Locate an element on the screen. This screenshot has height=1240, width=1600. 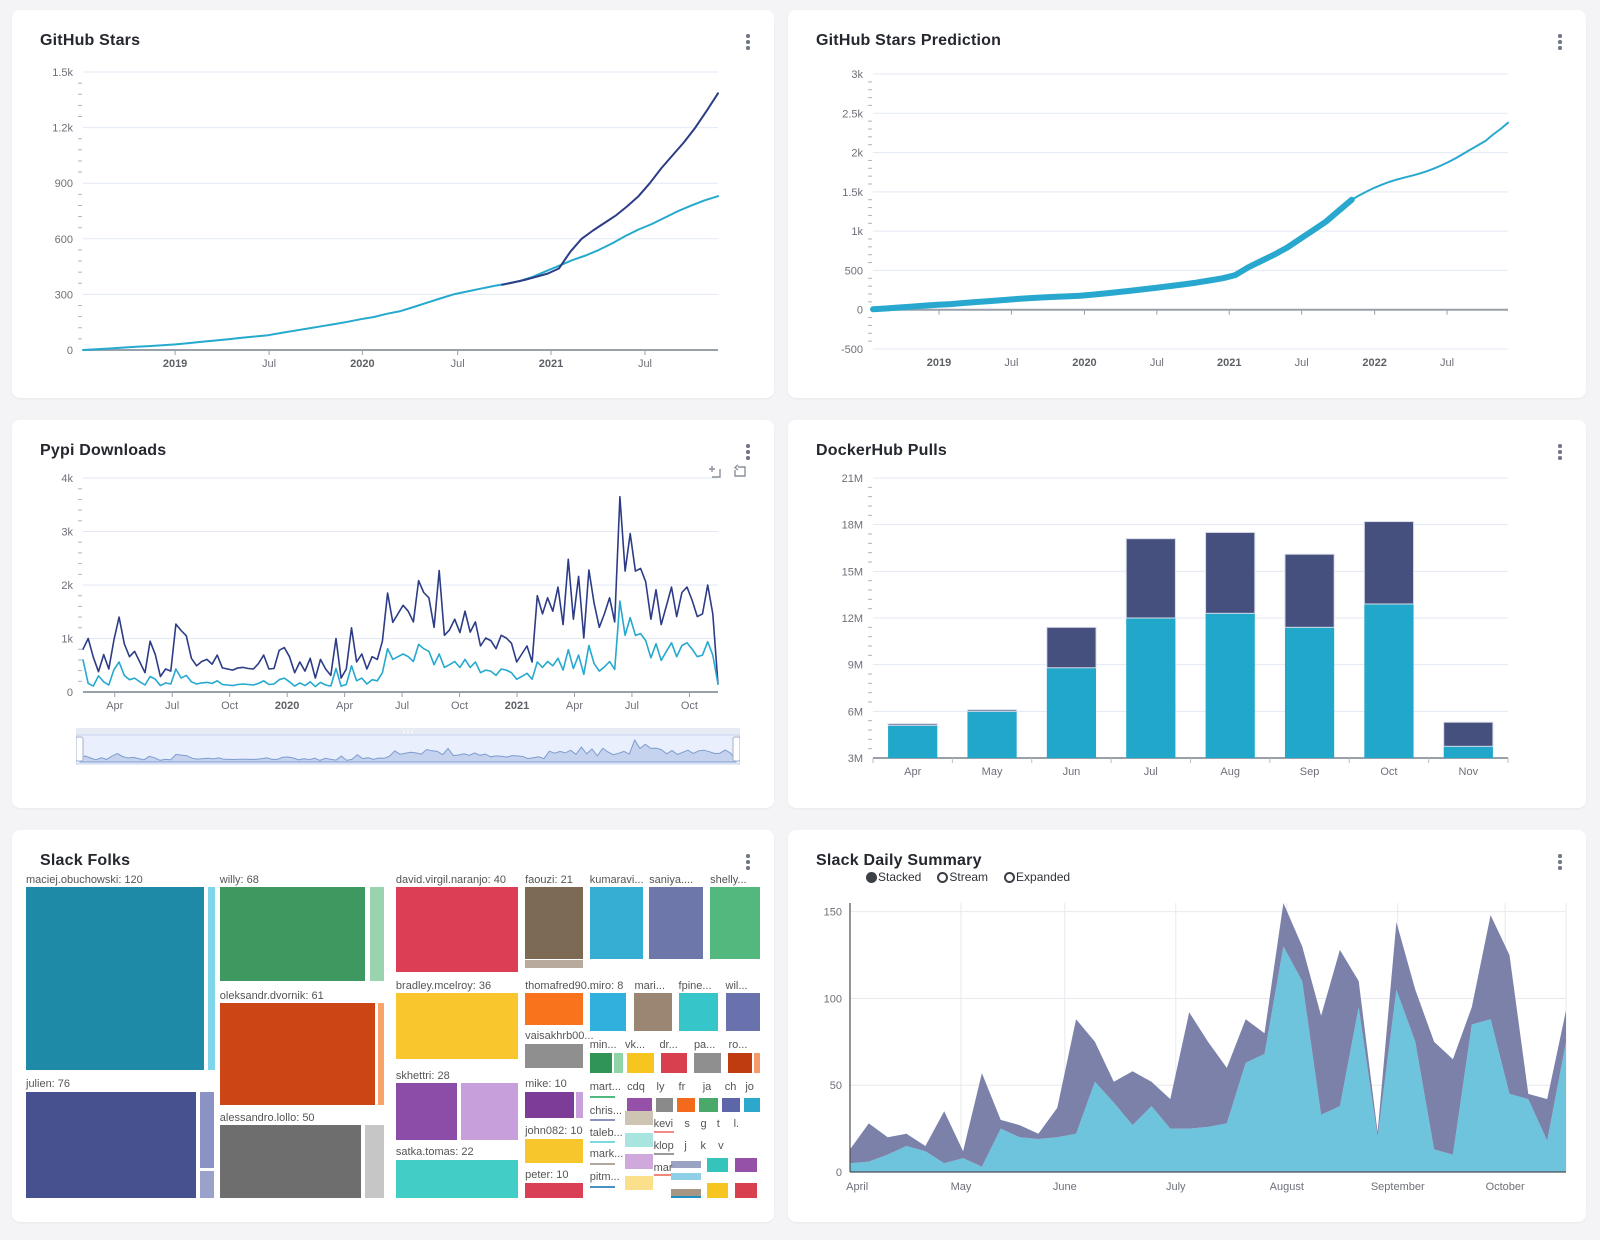
treemap-label: oleksandr.dvornik: 61 is located at coordinates (271, 995).